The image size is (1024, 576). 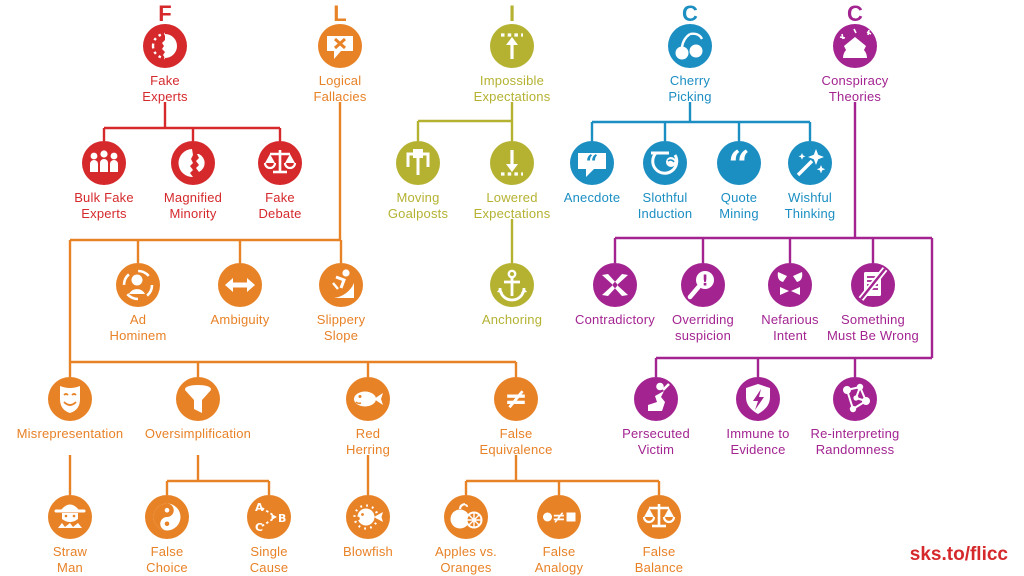 I want to click on svg-text: A, so click(x=259, y=507).